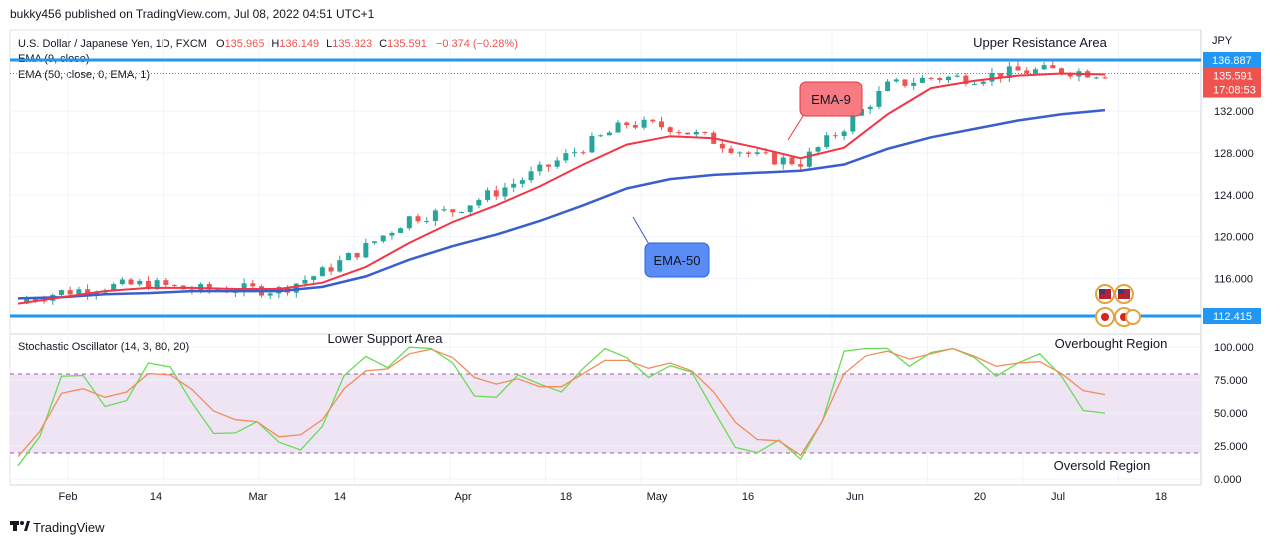 This screenshot has height=546, width=1280. What do you see at coordinates (1234, 91) in the screenshot?
I see `countdown-label: 17:08:53` at bounding box center [1234, 91].